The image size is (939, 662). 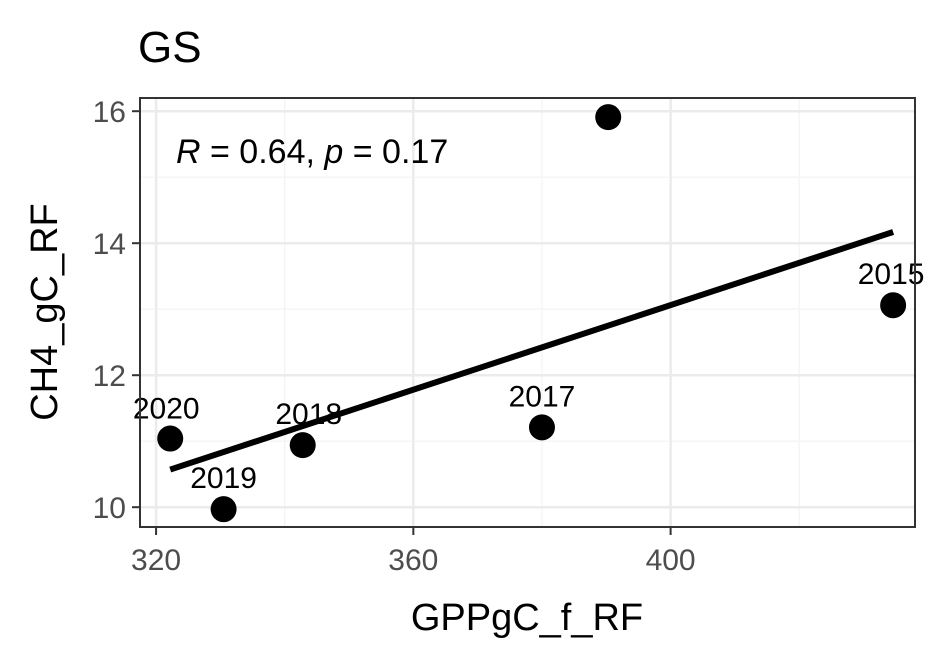 I want to click on x-tick-label: 360, so click(x=413, y=560).